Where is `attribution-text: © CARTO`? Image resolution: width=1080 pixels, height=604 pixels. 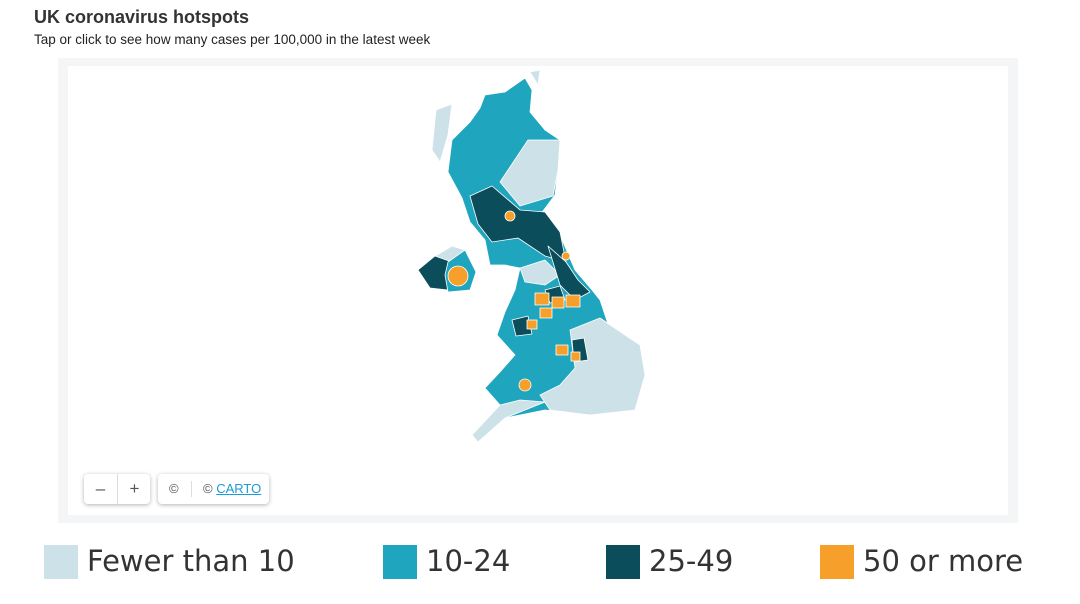 attribution-text: © CARTO is located at coordinates (232, 489).